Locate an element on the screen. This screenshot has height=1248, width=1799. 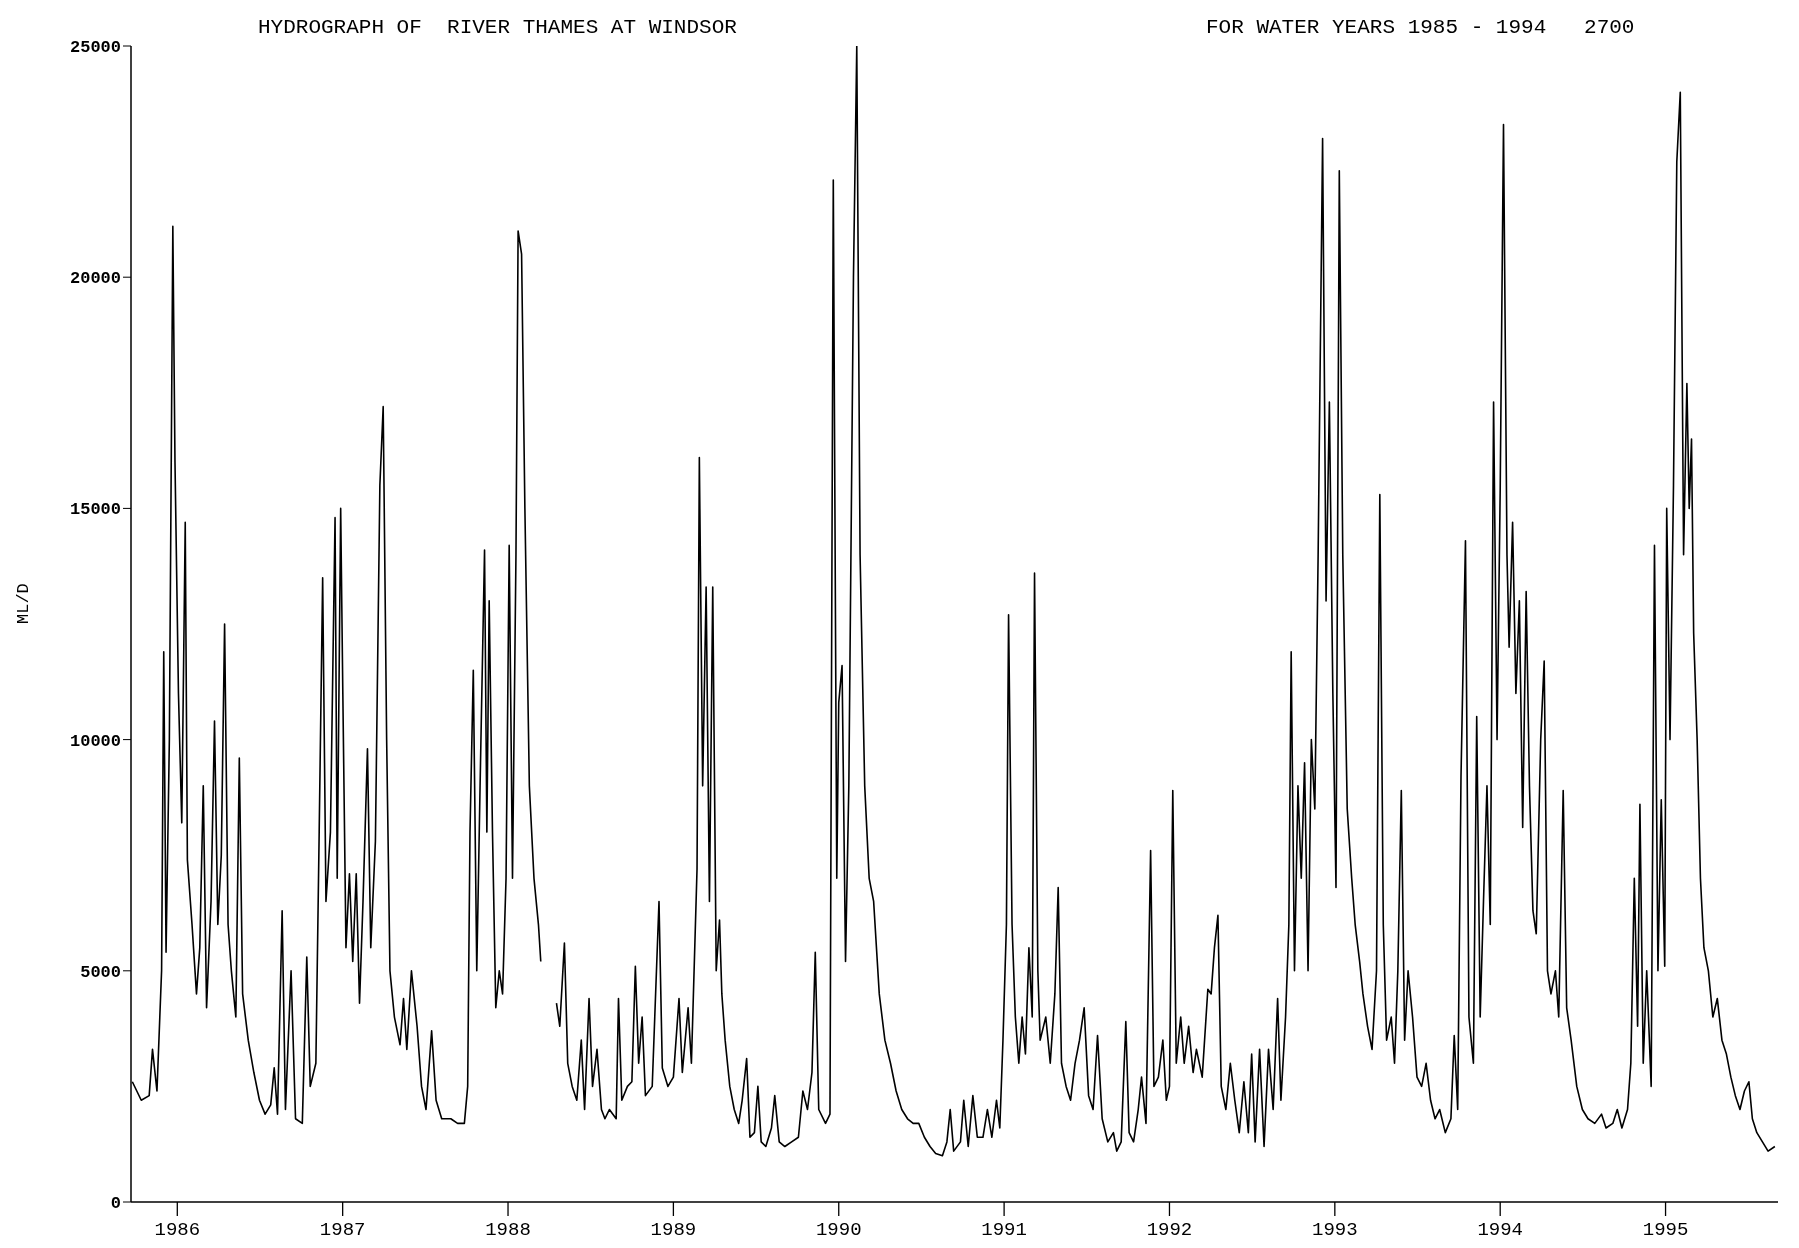
x-tick-label: 1988 is located at coordinates (508, 1230).